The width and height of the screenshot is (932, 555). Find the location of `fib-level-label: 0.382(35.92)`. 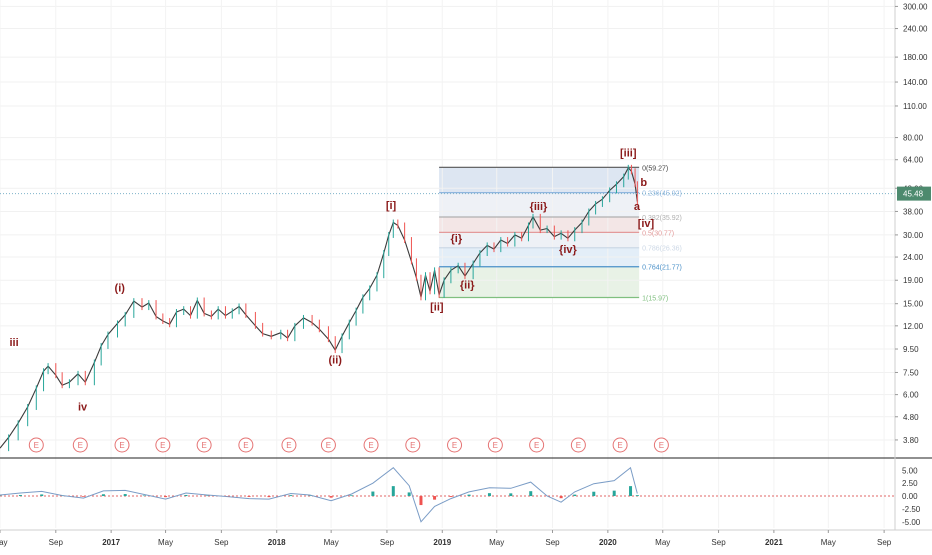

fib-level-label: 0.382(35.92) is located at coordinates (662, 218).